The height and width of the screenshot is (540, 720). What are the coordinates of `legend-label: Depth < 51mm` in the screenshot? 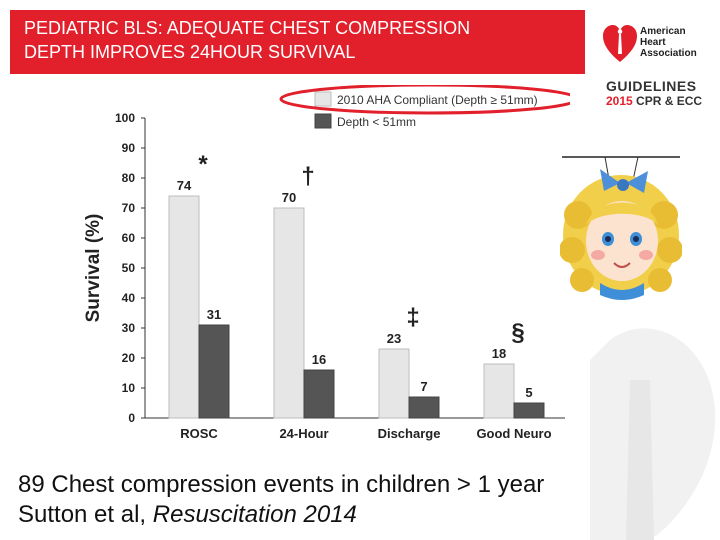 It's located at (376, 122).